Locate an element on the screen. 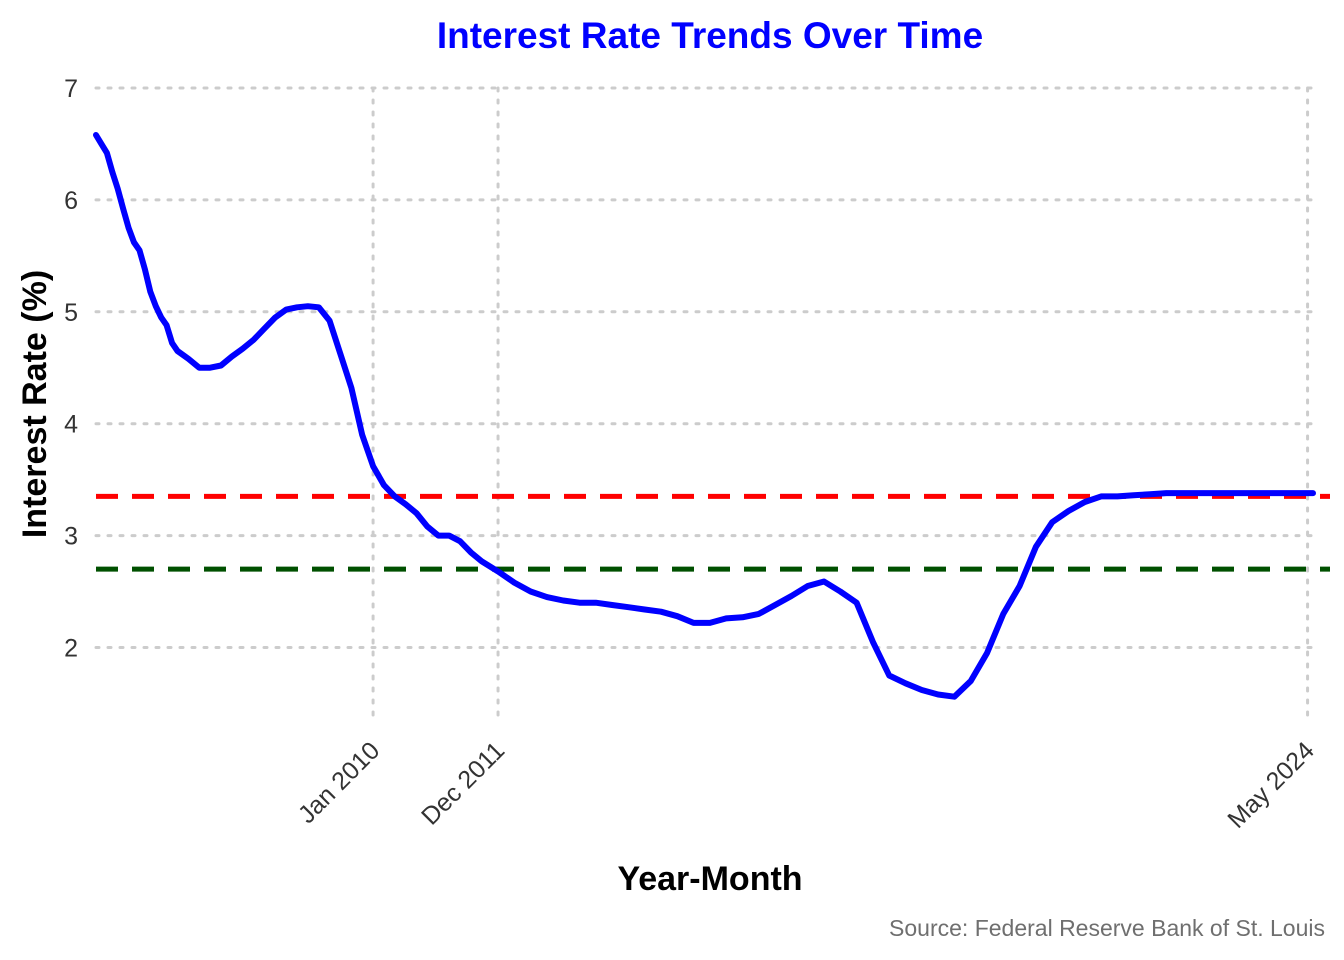 The height and width of the screenshot is (960, 1344). x-tick-label: Dec 2011 is located at coordinates (463, 783).